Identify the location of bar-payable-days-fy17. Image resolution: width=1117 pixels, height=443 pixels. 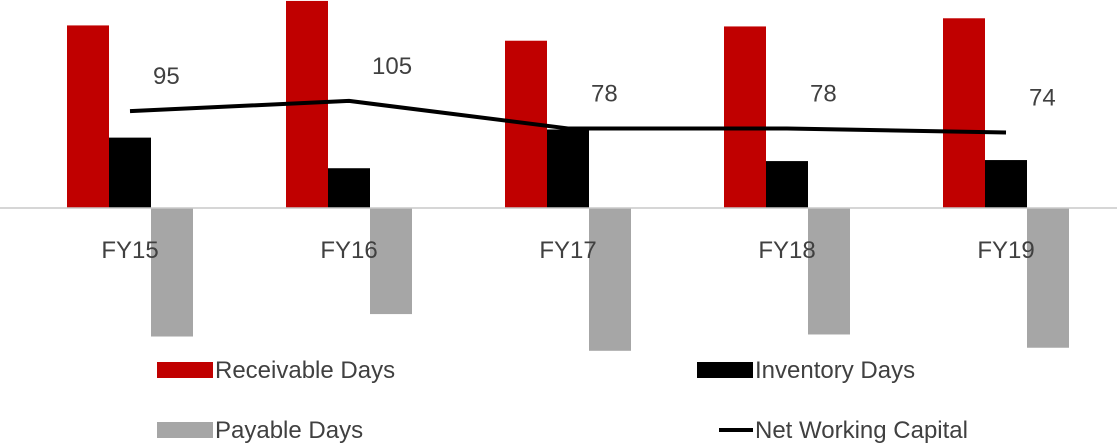
(610, 279).